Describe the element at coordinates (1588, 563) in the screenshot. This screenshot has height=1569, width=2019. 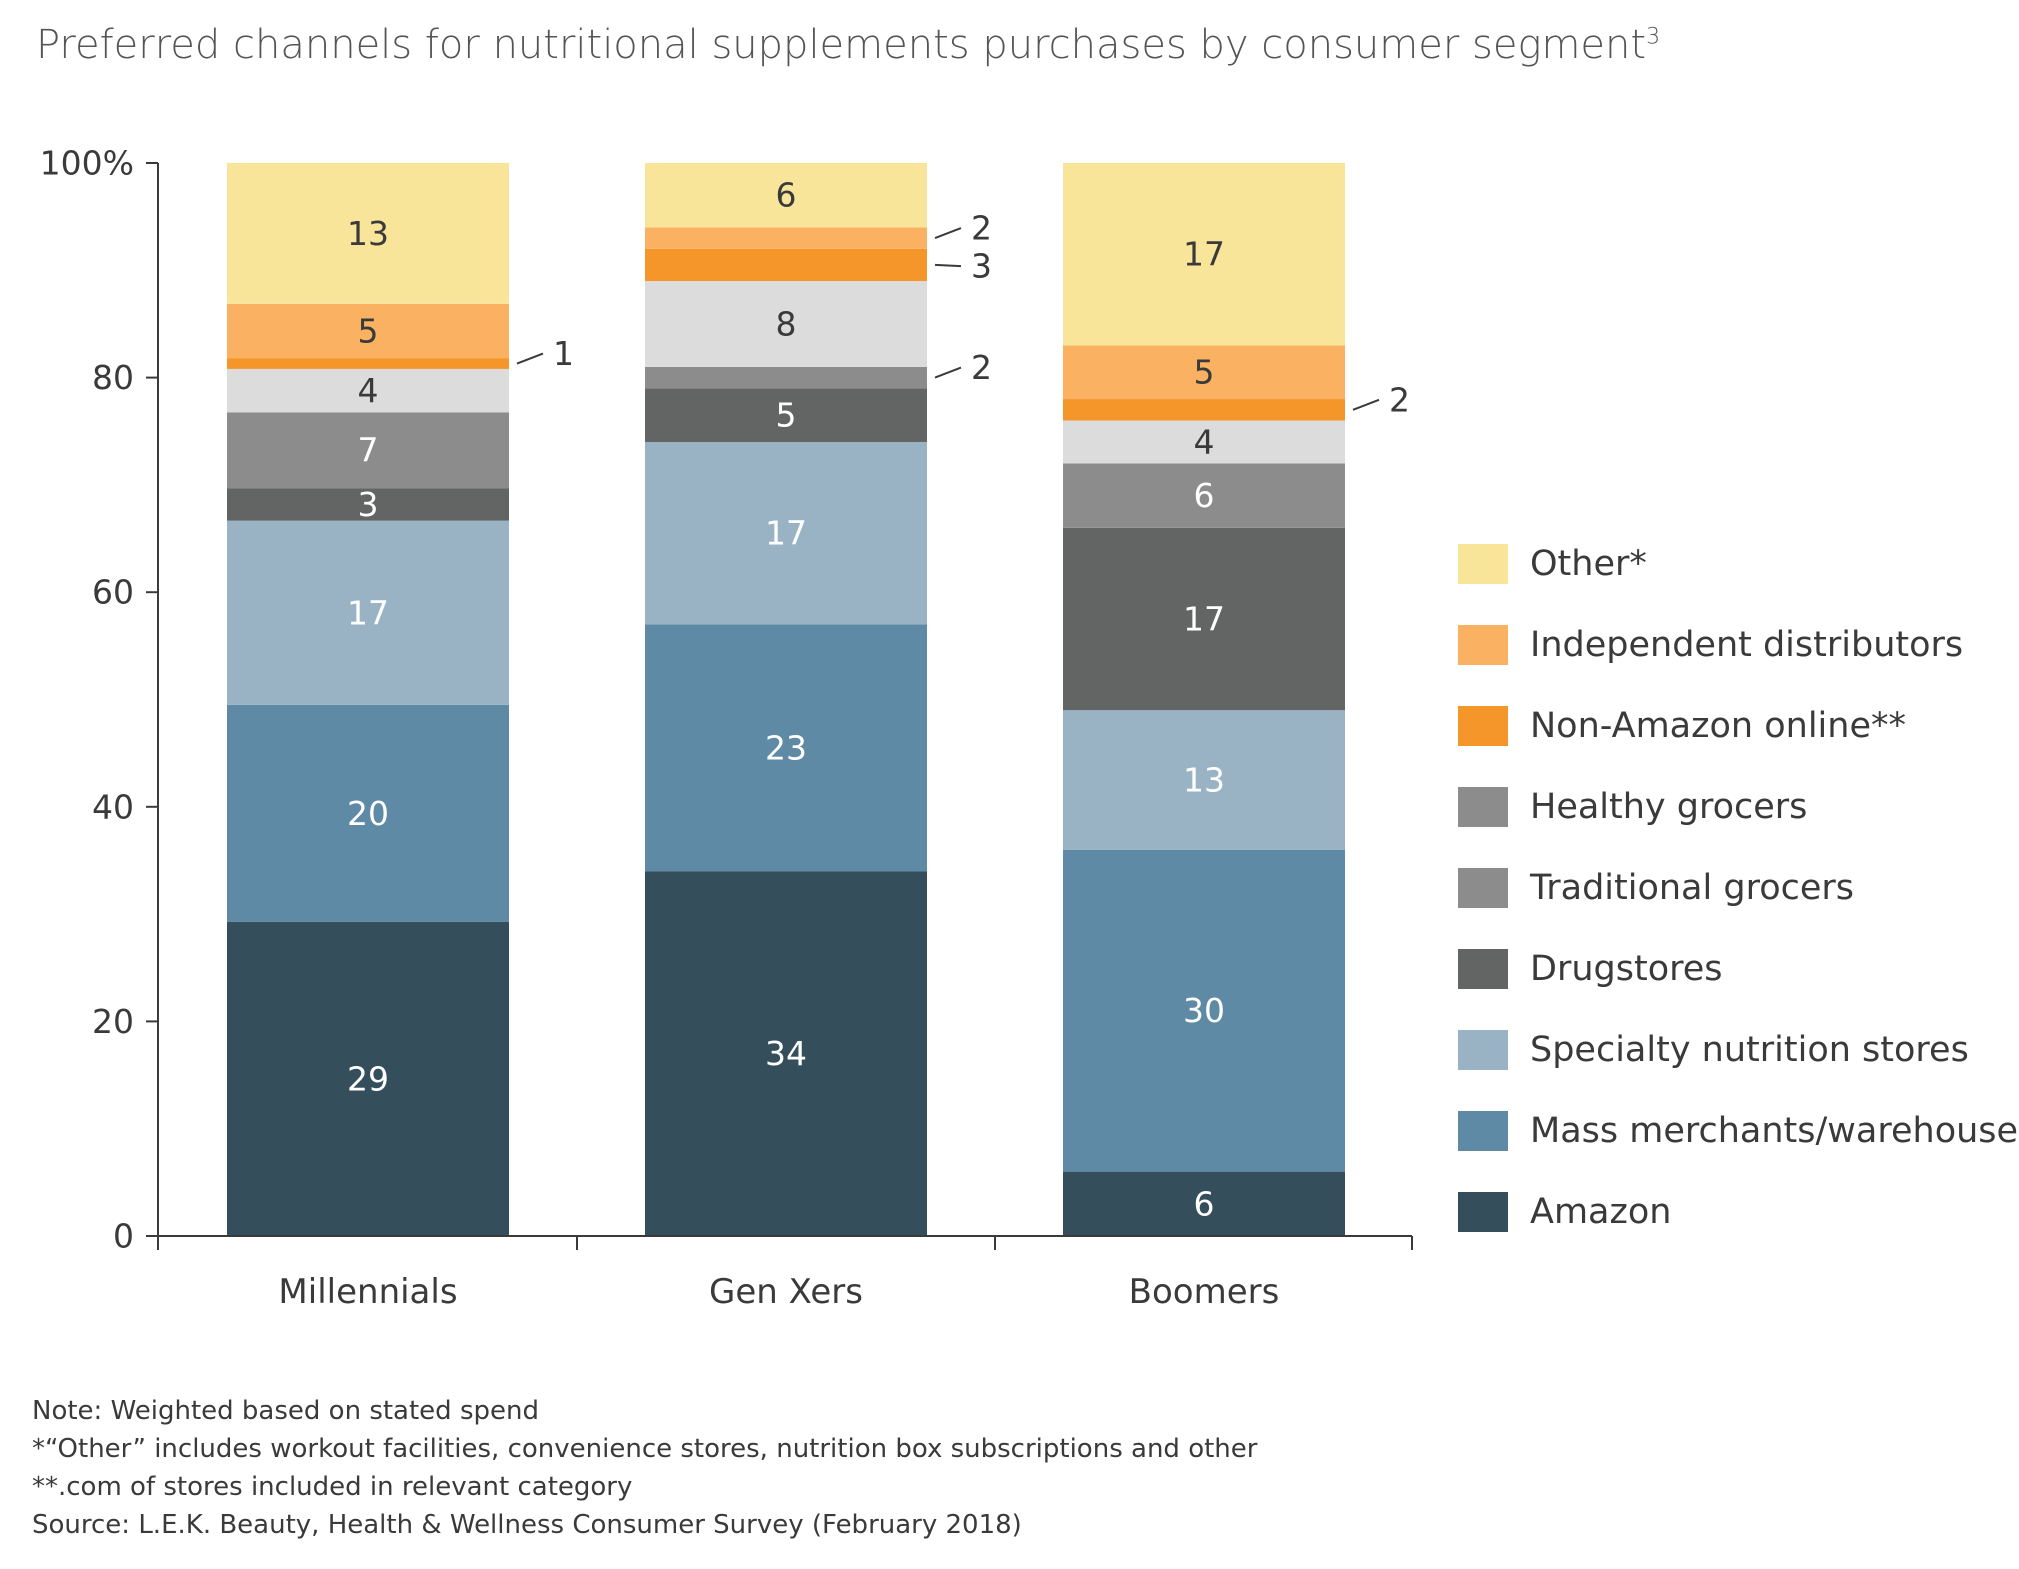
I see `legend-label-other: Other*` at that location.